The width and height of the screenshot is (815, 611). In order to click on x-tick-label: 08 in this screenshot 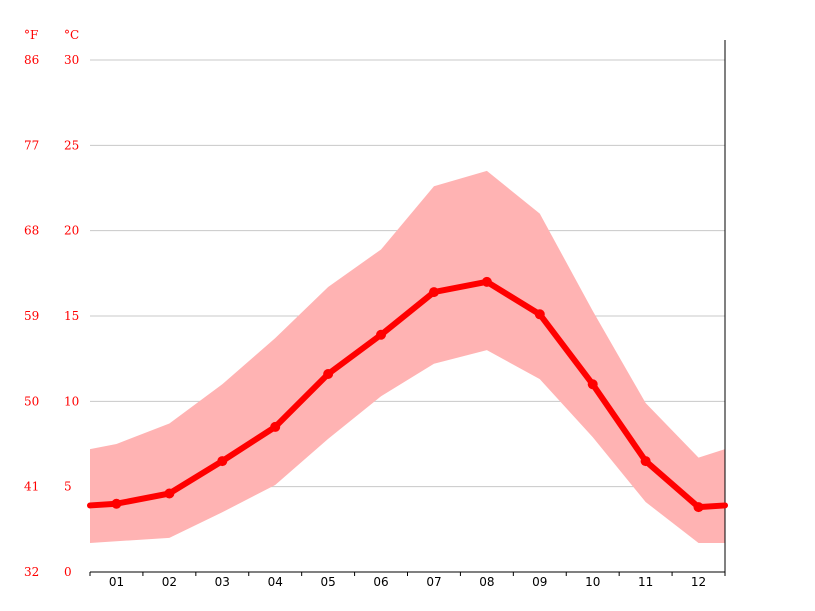, I will do `click(486, 582)`.